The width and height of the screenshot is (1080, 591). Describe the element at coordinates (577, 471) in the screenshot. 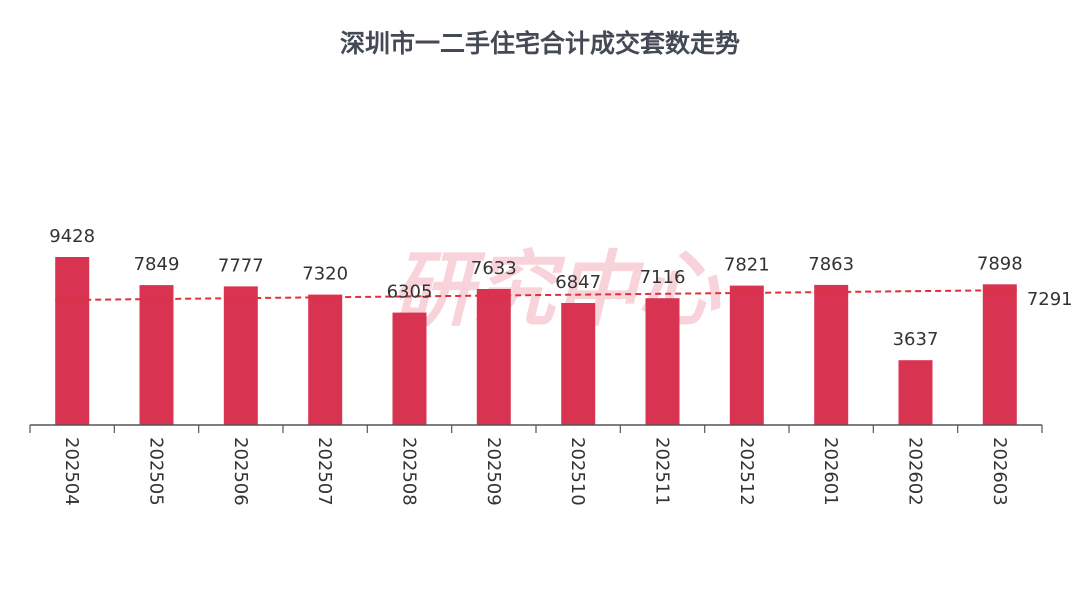

I see `x-tick-label-202510: 202510` at that location.